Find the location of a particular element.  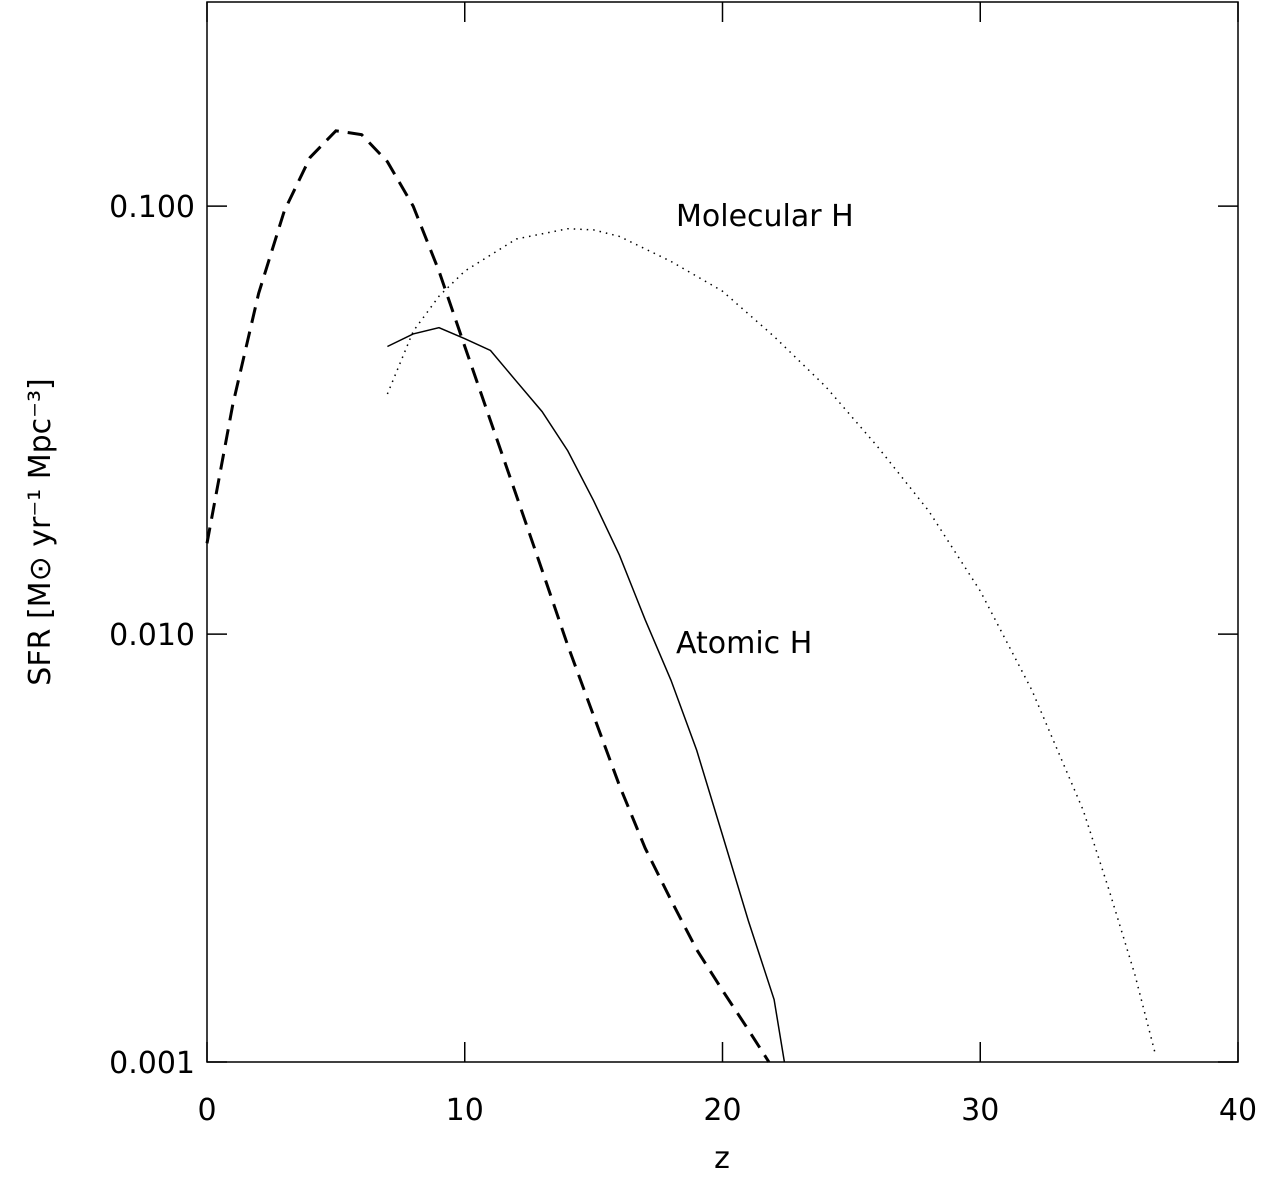

y-tick-label: 0.100 is located at coordinates (152, 207).